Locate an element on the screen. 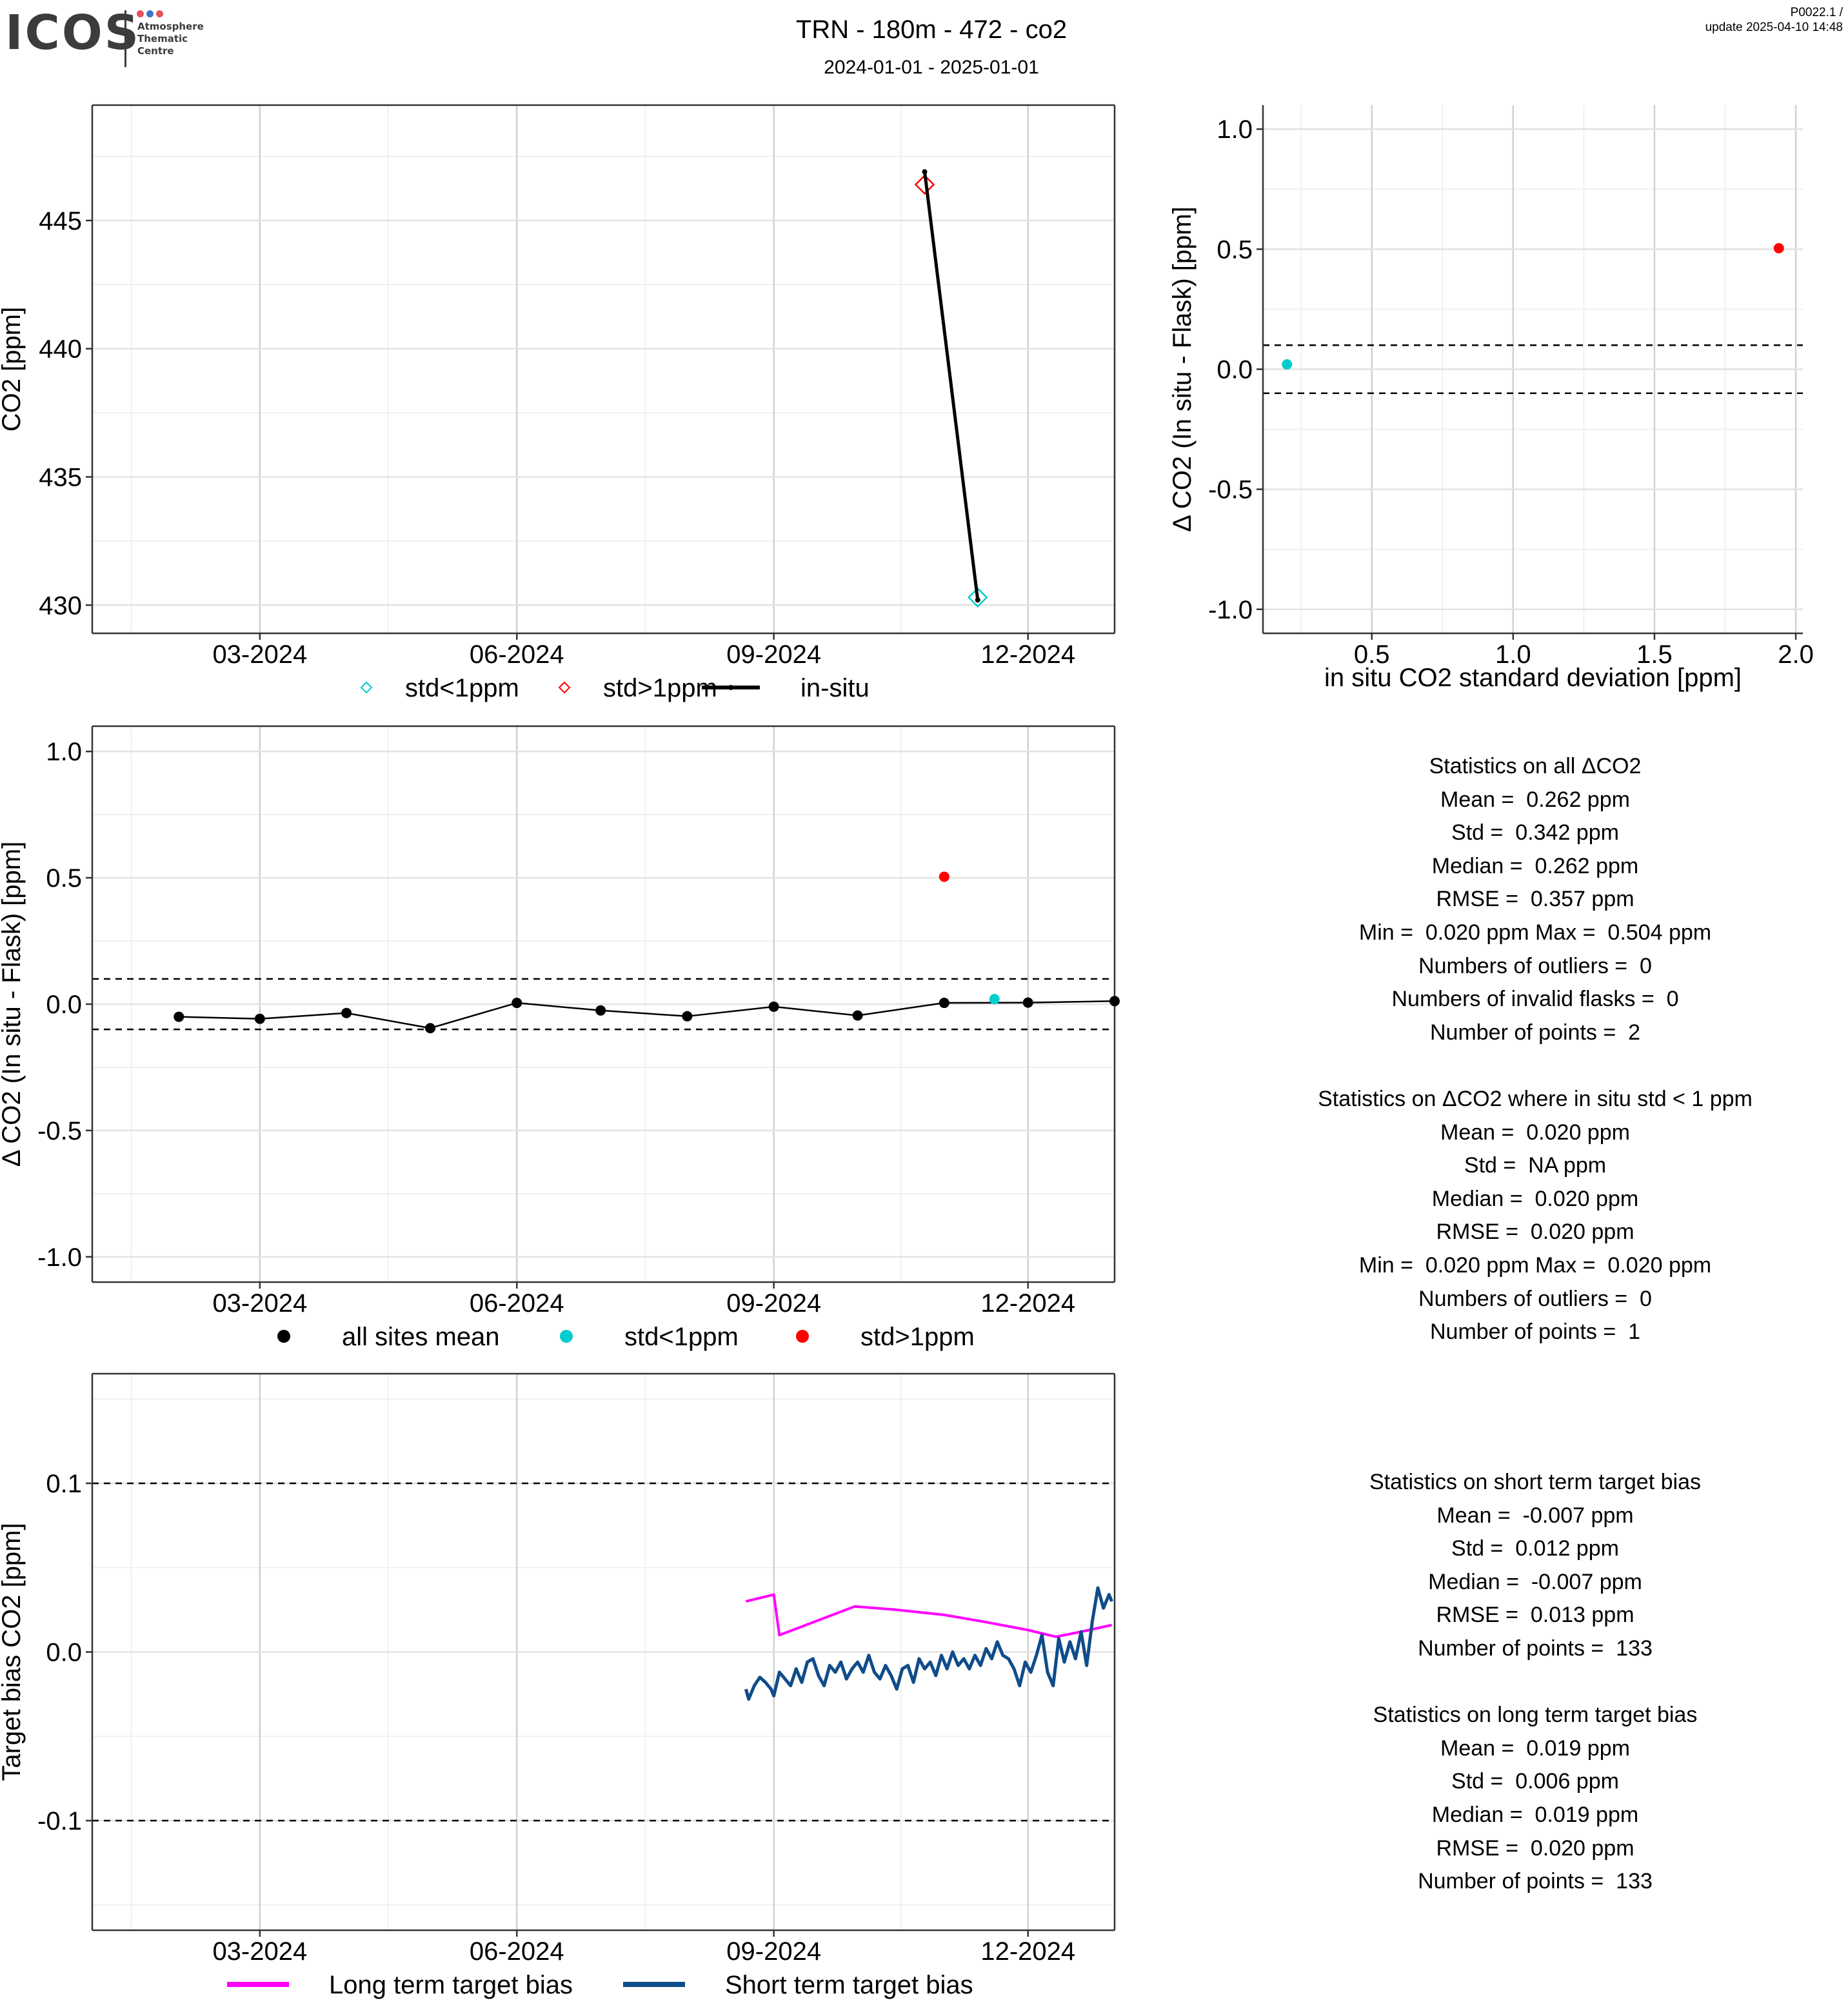 This screenshot has height=2007, width=1848. stats-line: Mean = 0.019 ppm is located at coordinates (1535, 1748).